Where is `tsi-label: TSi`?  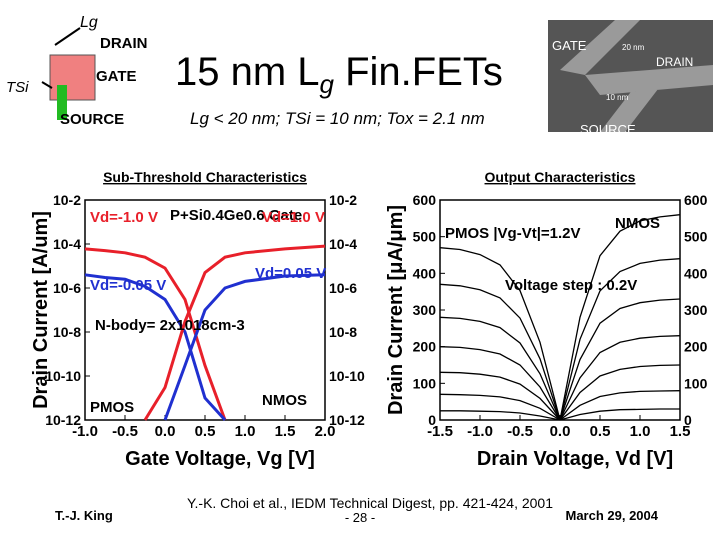
tsi-label: TSi is located at coordinates (17, 87).